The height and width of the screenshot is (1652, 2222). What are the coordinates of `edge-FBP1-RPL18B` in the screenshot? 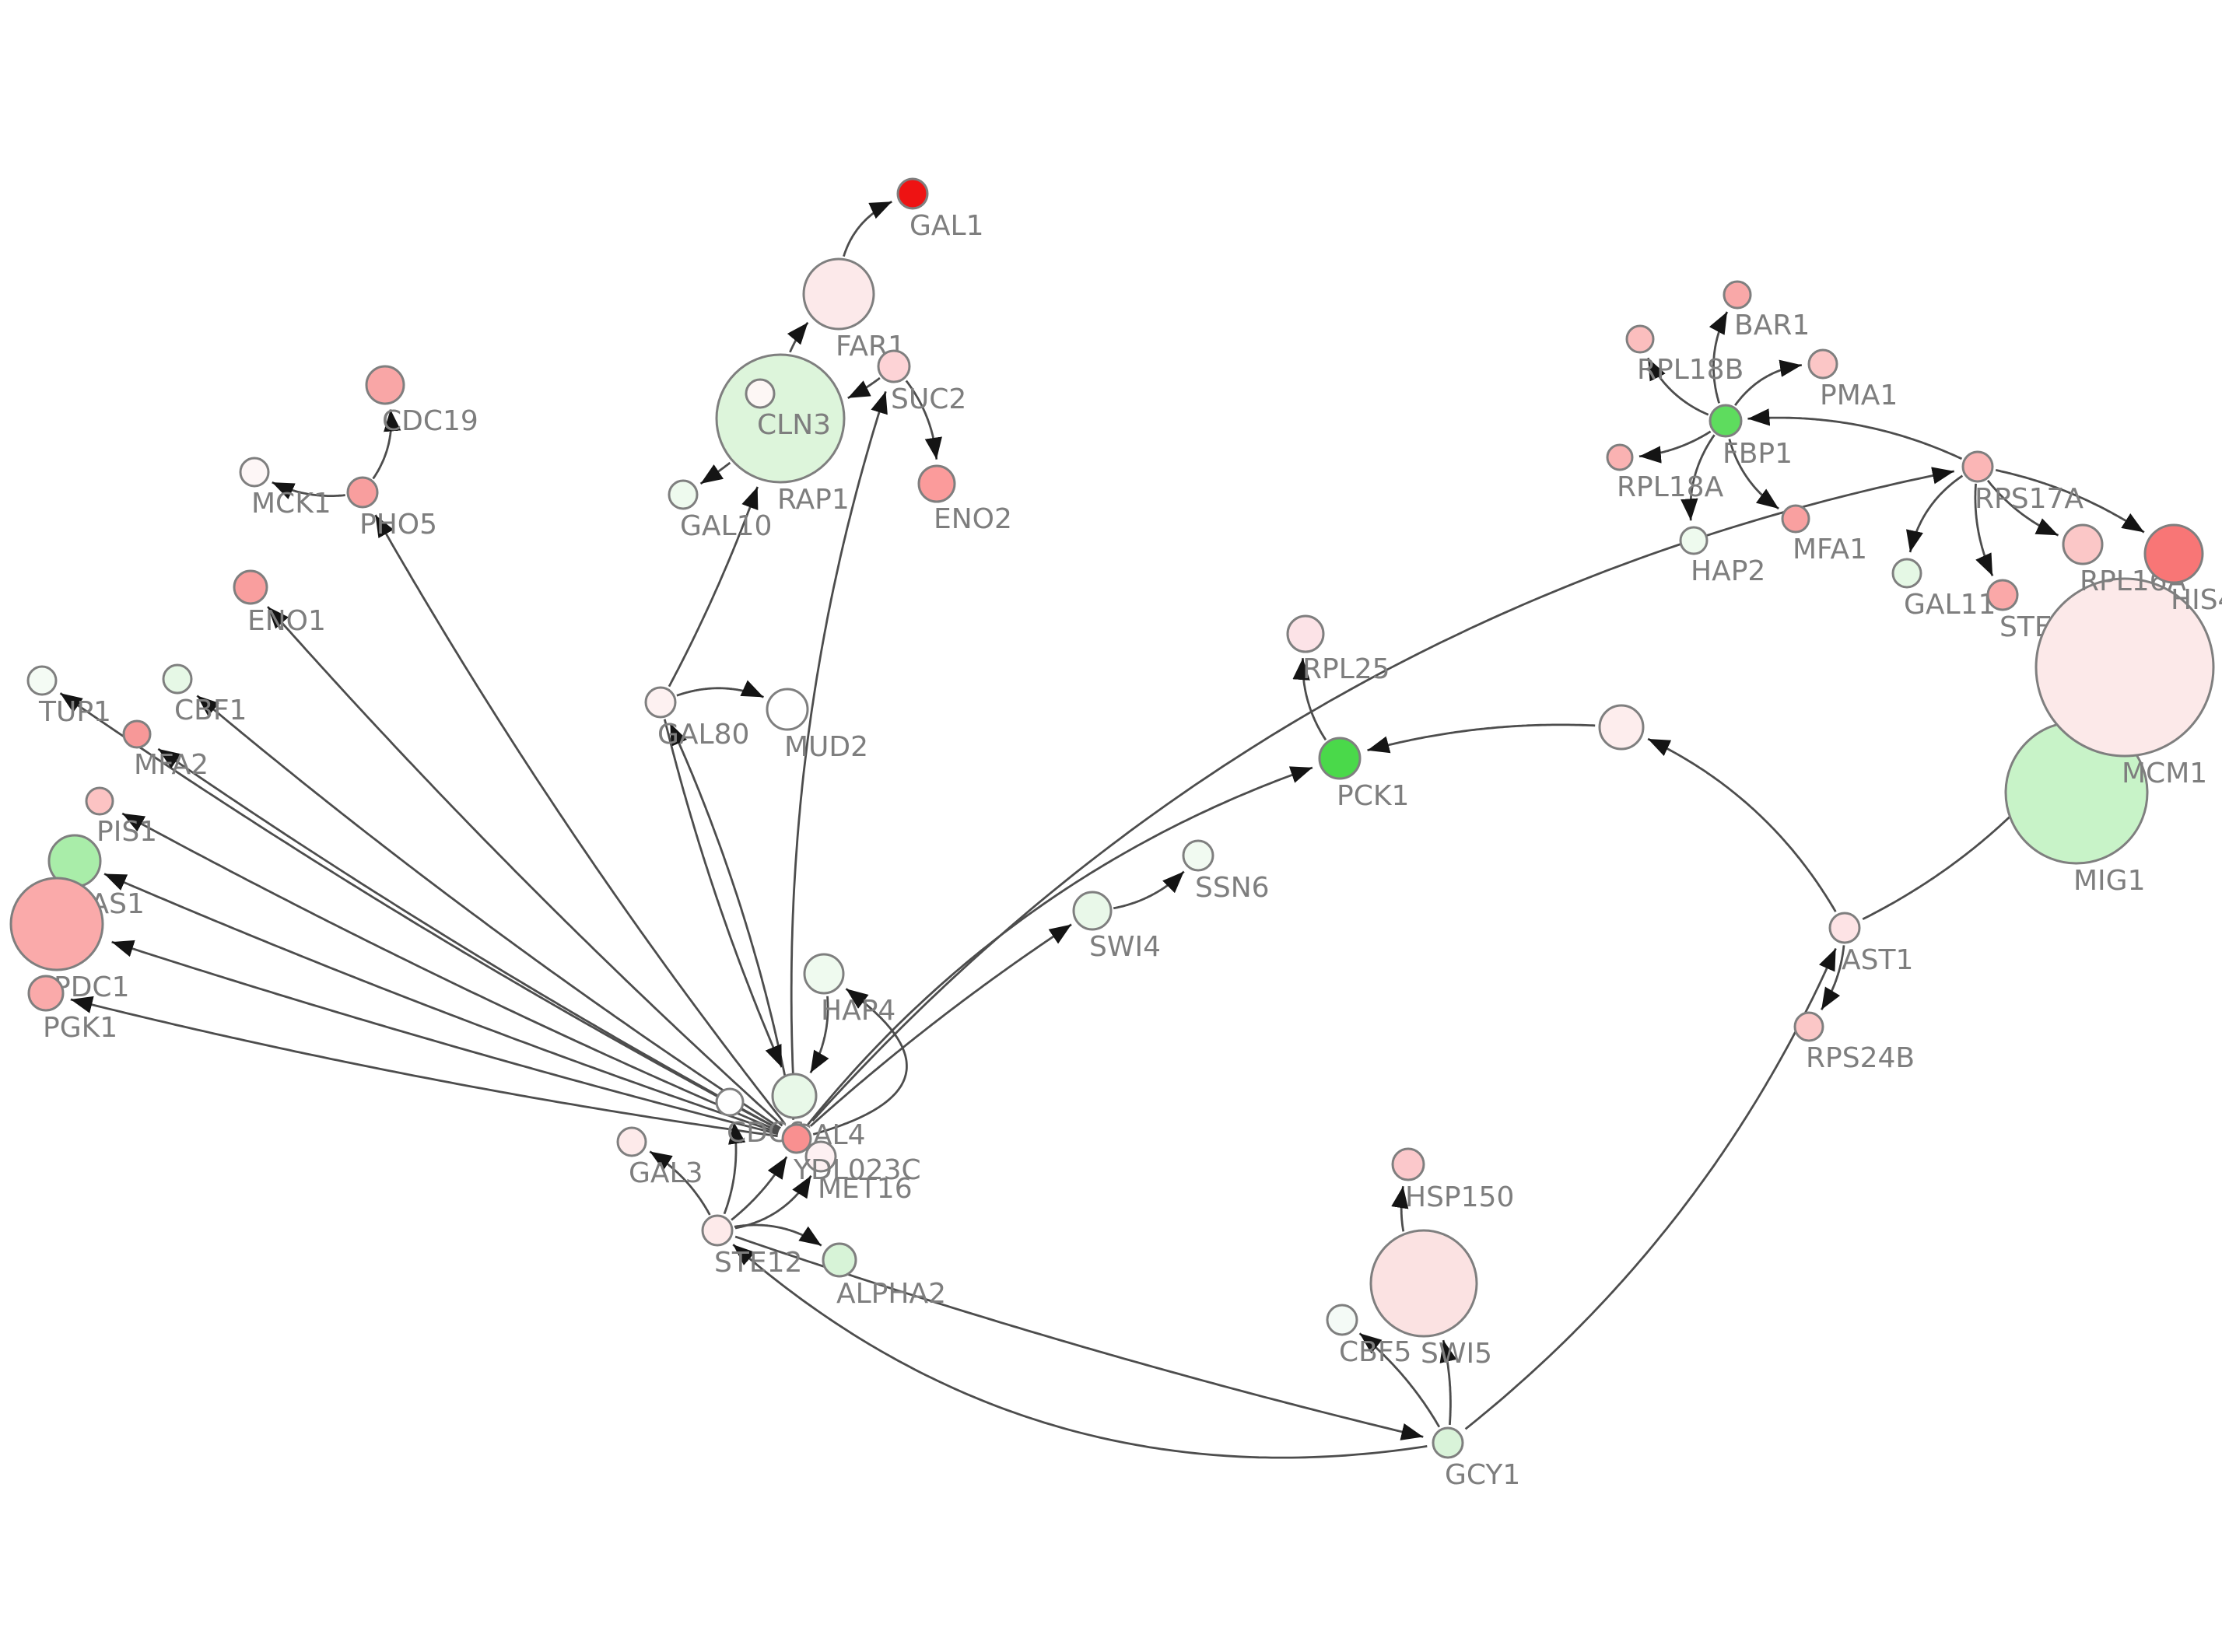 It's located at (1677, 386).